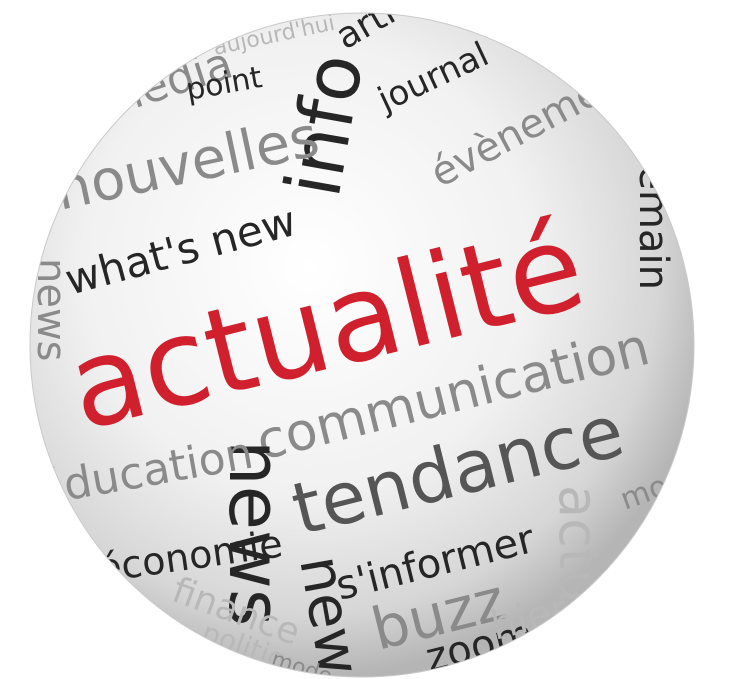 Image resolution: width=752 pixels, height=679 pixels. I want to click on word-actu: actu, so click(578, 544).